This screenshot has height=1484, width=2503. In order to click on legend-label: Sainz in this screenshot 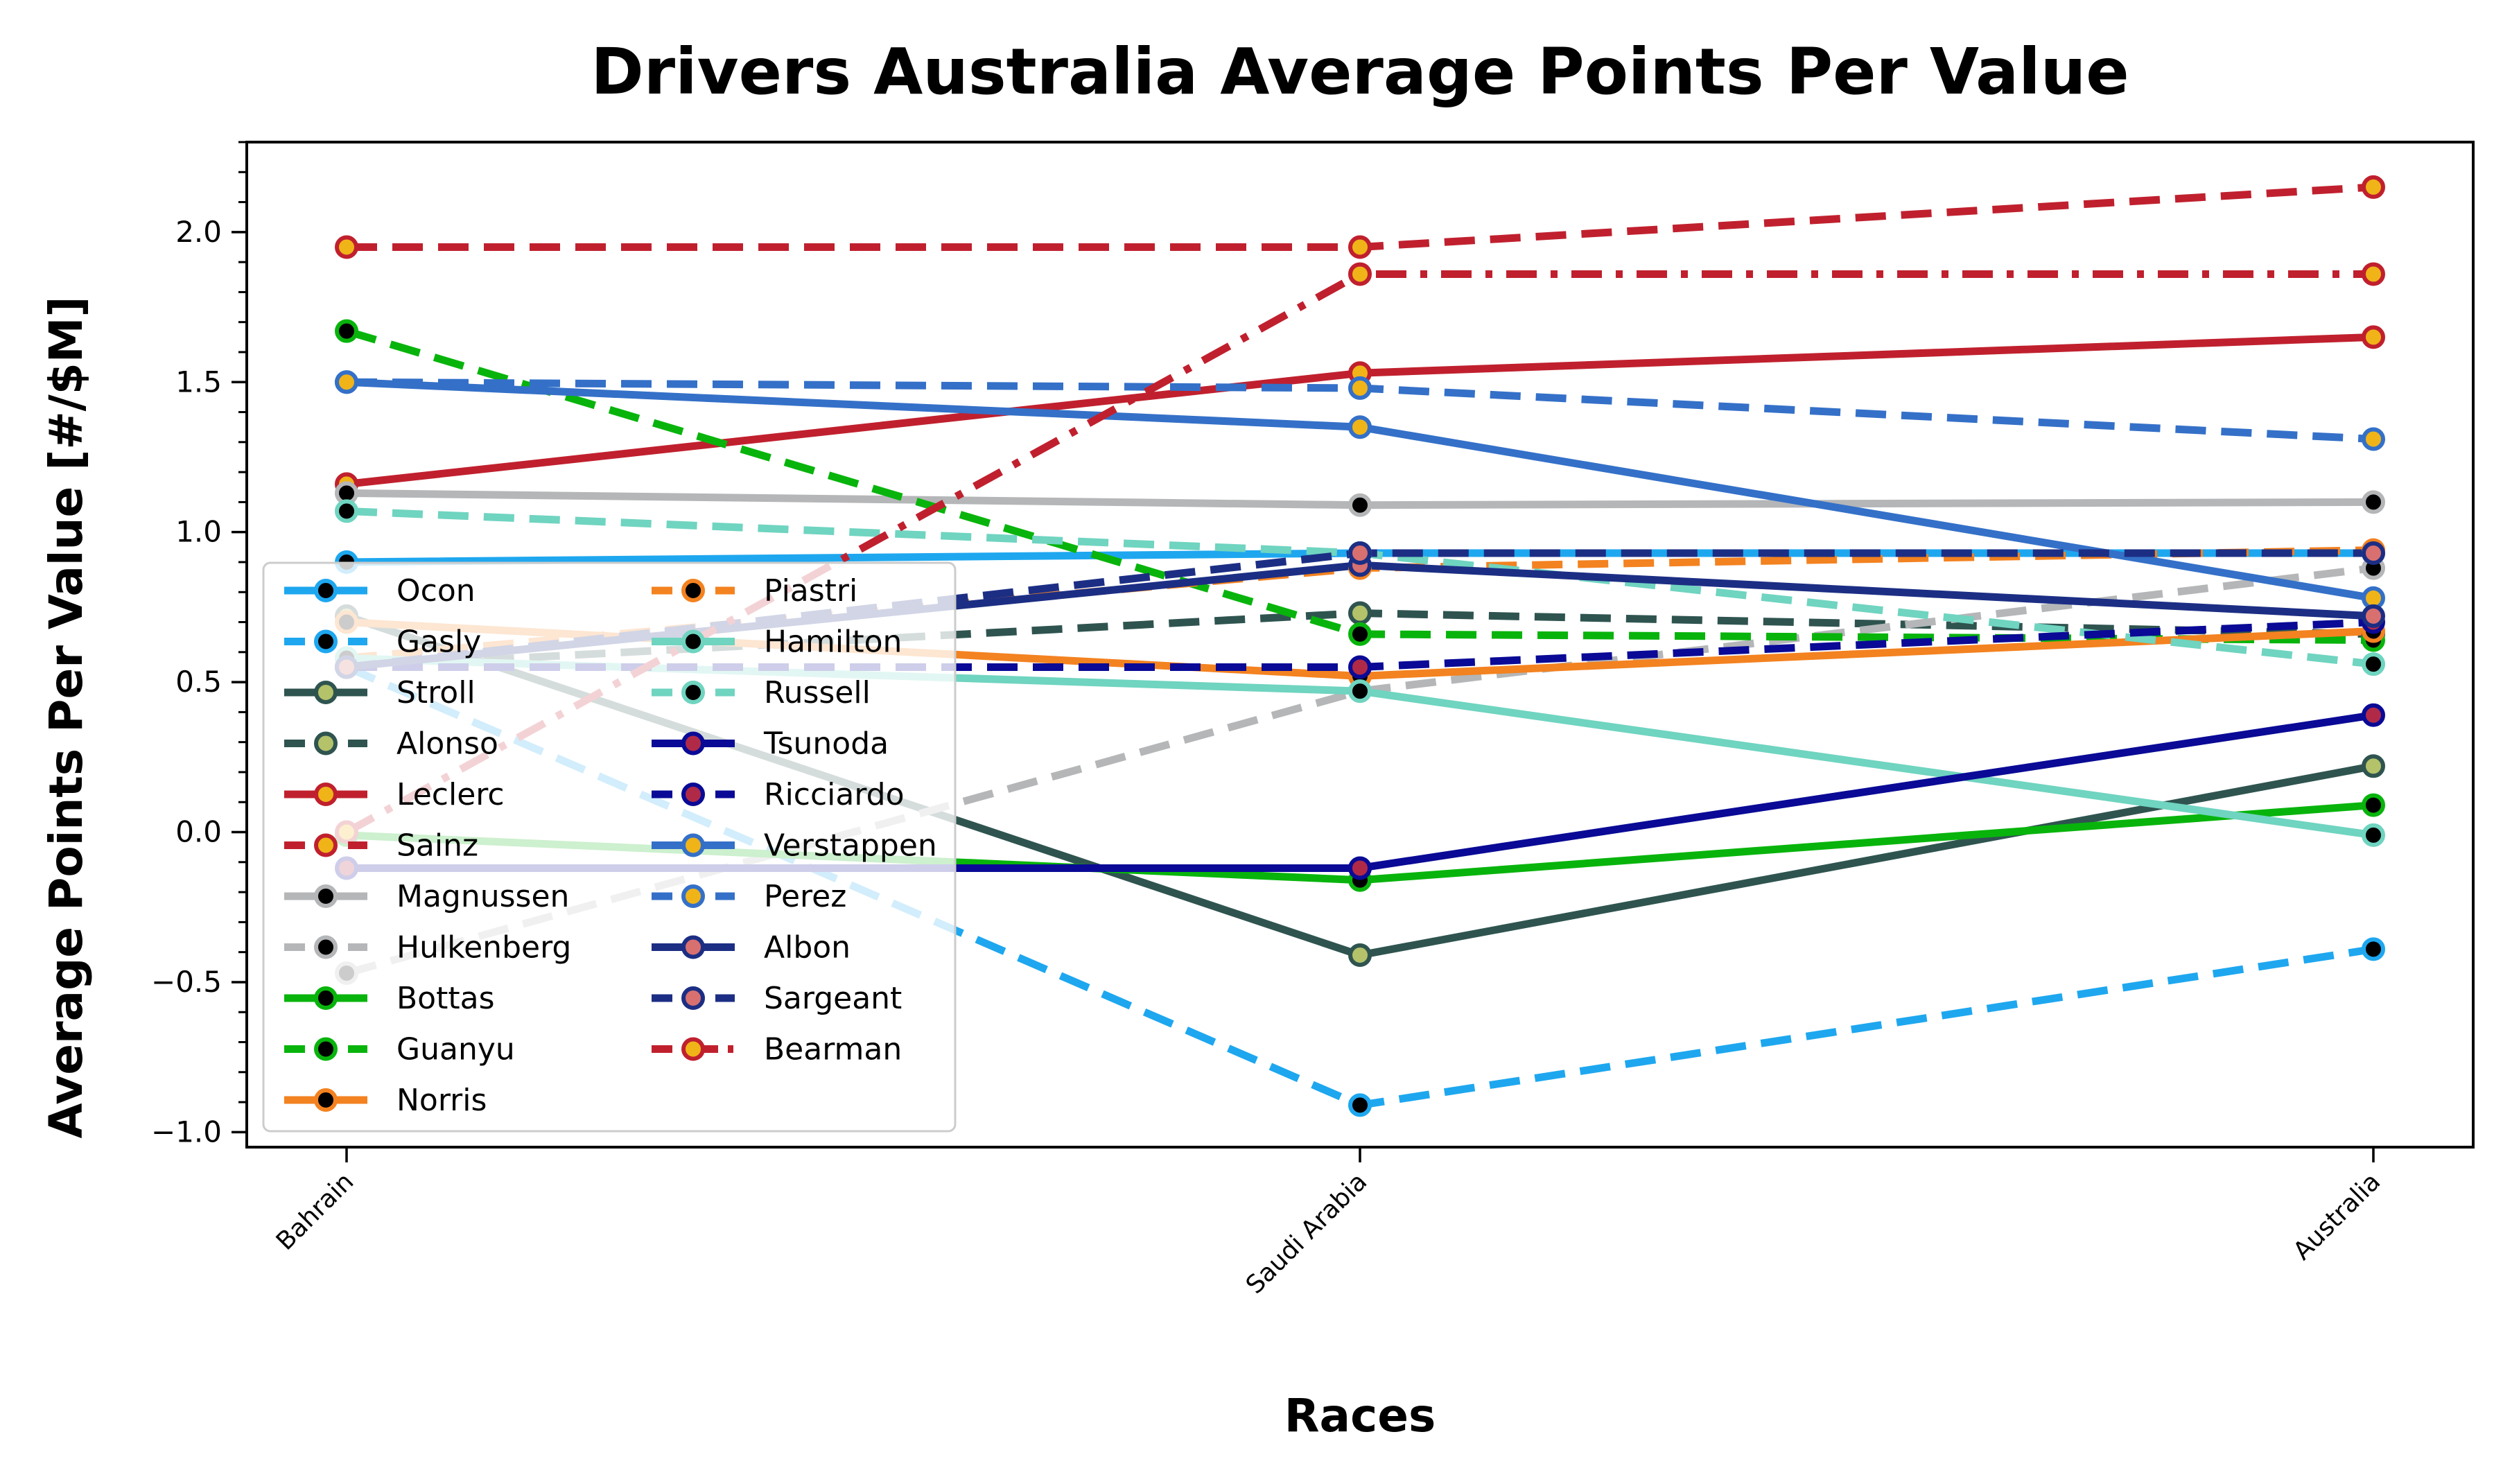, I will do `click(437, 846)`.